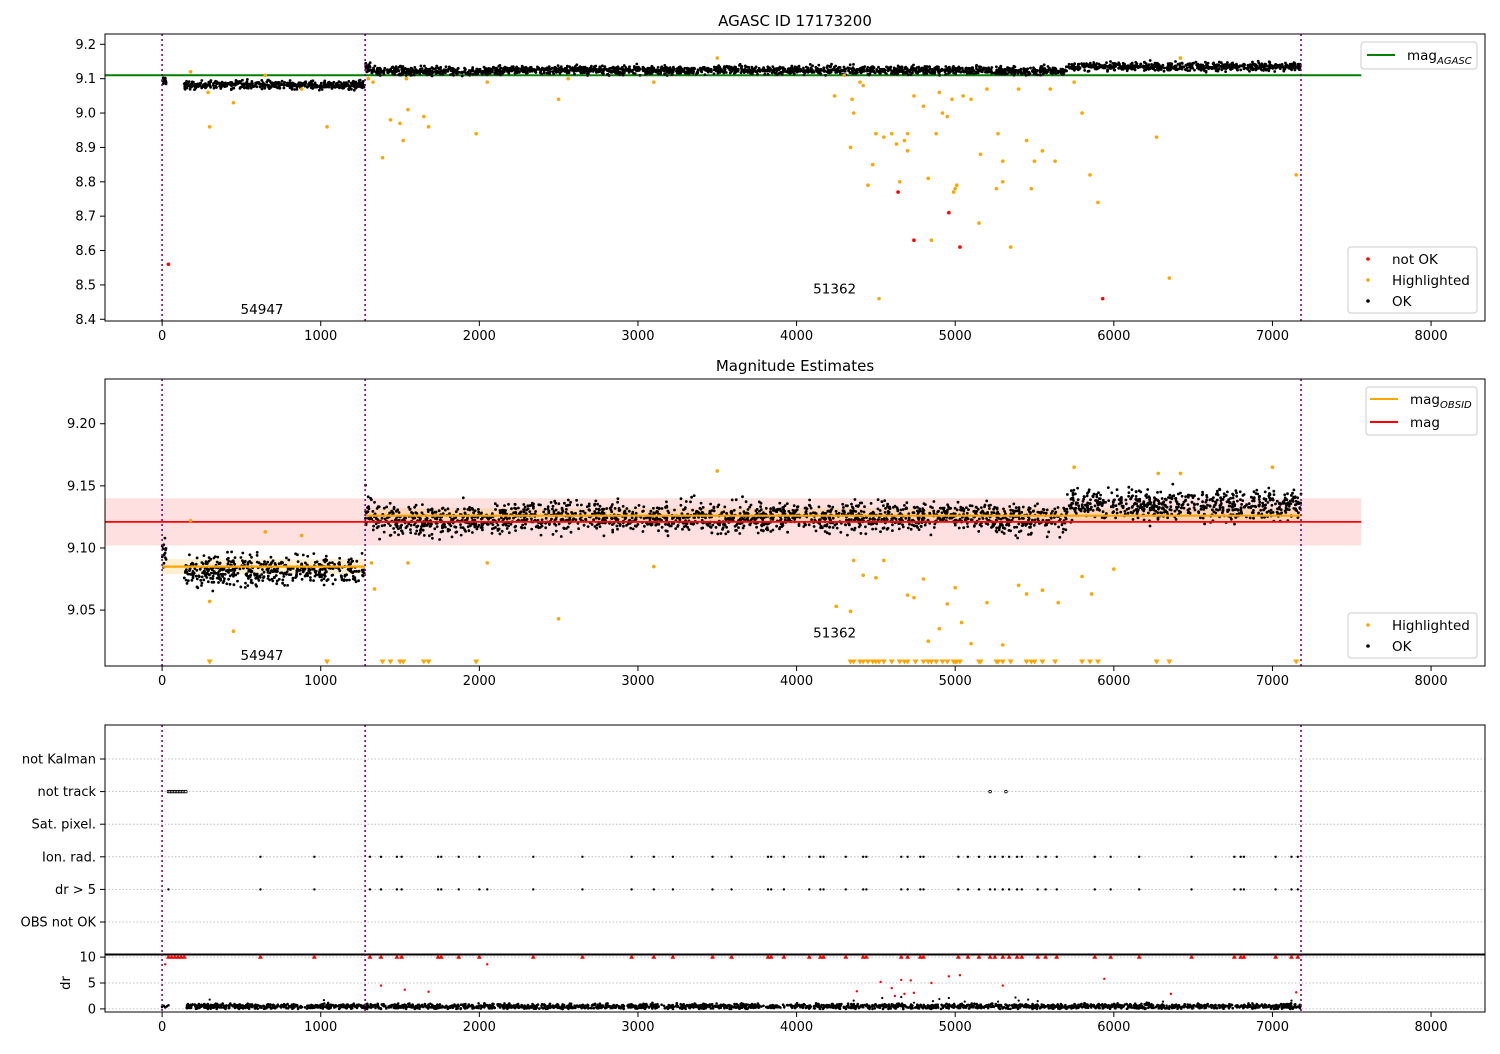  I want to click on top-ytick-label: 9.1, so click(85, 79).